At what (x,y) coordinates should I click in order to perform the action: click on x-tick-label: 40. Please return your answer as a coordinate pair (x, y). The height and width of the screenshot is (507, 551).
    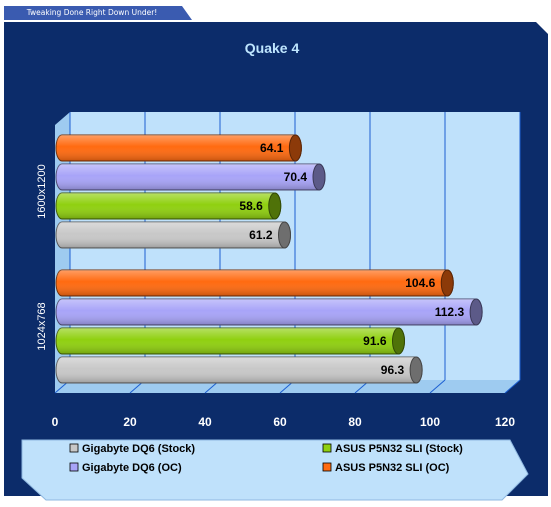
    Looking at the image, I should click on (205, 422).